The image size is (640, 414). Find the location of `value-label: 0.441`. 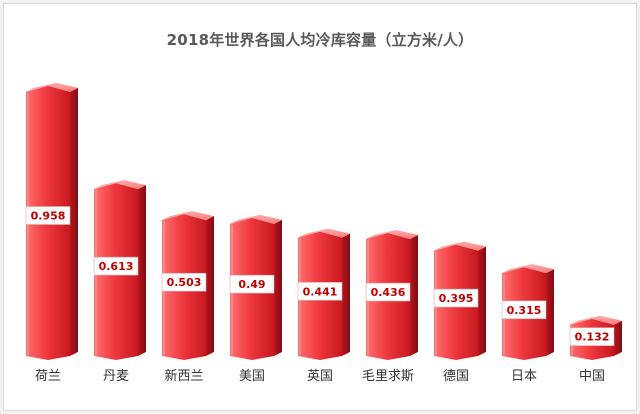

value-label: 0.441 is located at coordinates (320, 291).